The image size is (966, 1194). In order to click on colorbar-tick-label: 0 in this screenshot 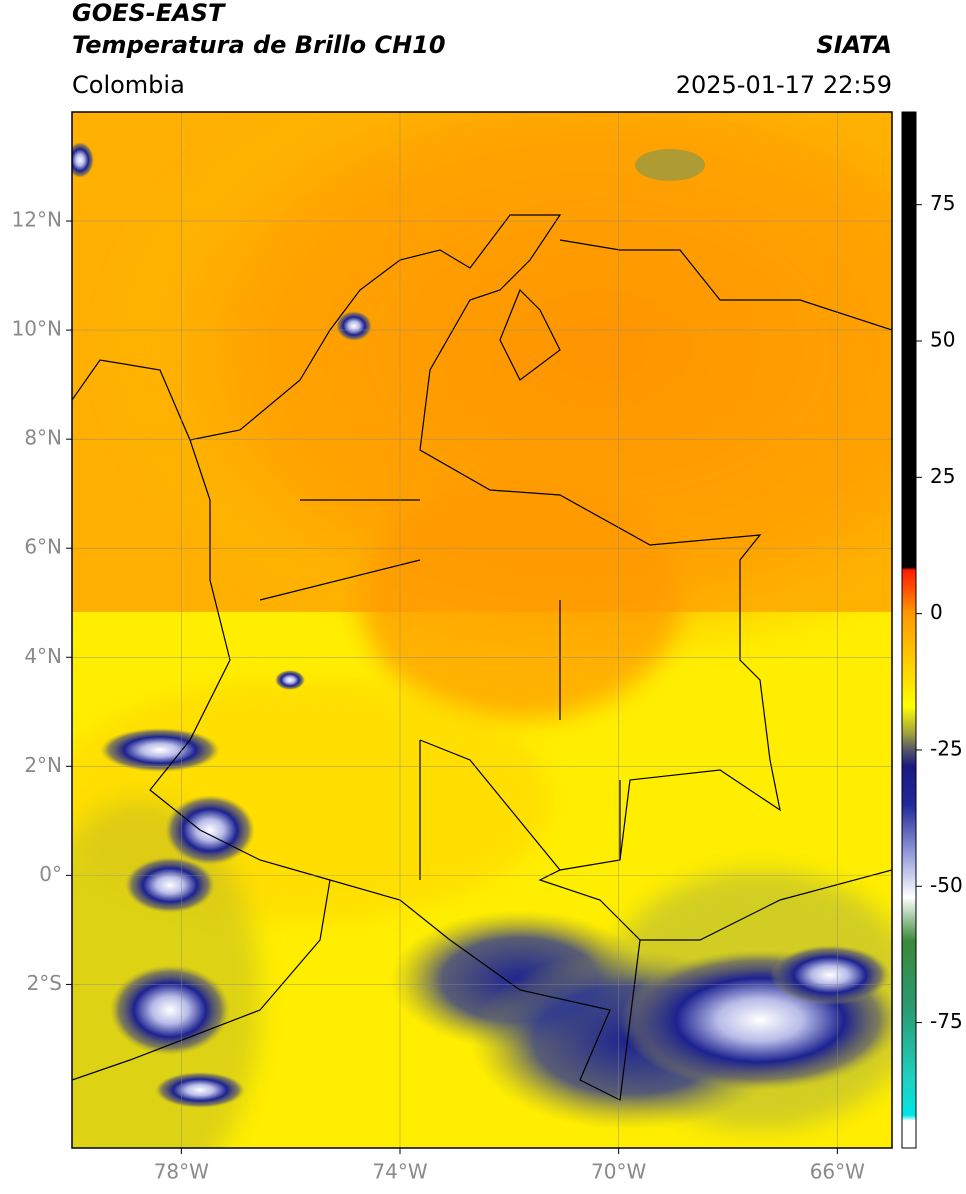, I will do `click(936, 612)`.